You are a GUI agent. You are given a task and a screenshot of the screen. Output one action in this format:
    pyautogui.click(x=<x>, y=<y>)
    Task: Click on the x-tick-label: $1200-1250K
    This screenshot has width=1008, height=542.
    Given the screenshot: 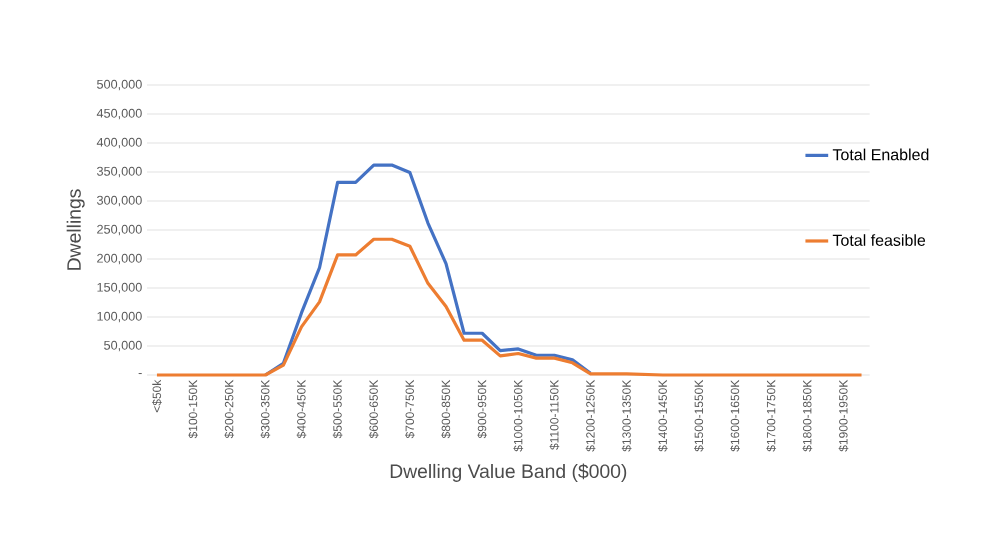 What is the action you would take?
    pyautogui.click(x=590, y=415)
    